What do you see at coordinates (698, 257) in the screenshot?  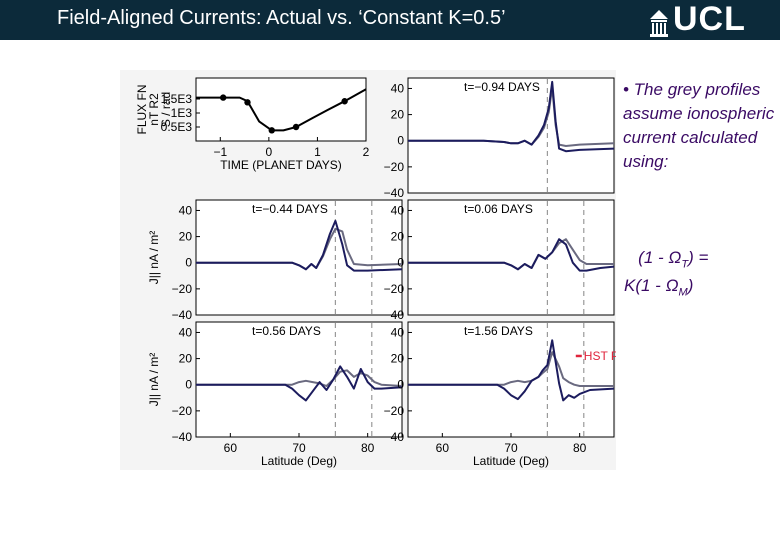 I see `formula-left-close: ) =` at bounding box center [698, 257].